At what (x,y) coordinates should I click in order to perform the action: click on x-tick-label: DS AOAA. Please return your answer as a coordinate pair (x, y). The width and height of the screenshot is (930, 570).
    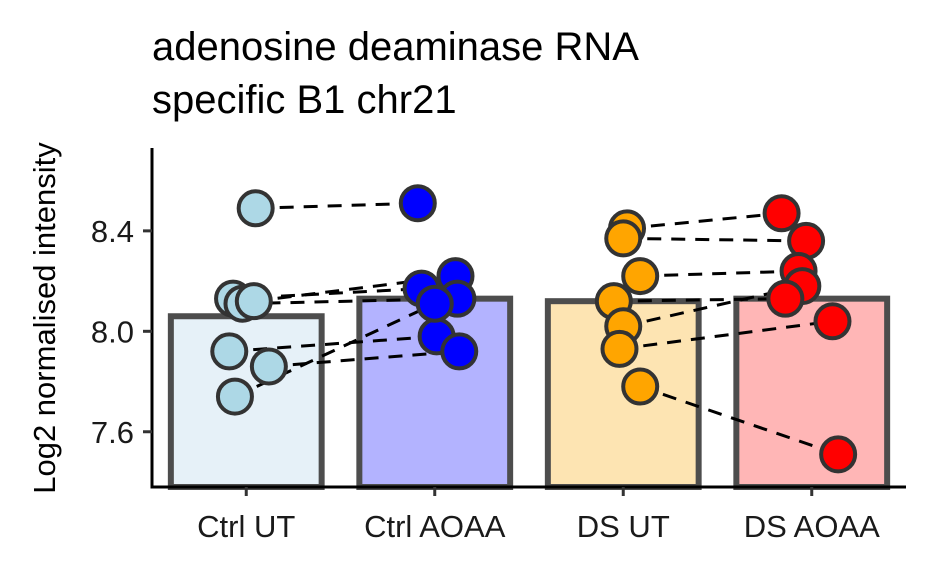
    Looking at the image, I should click on (812, 526).